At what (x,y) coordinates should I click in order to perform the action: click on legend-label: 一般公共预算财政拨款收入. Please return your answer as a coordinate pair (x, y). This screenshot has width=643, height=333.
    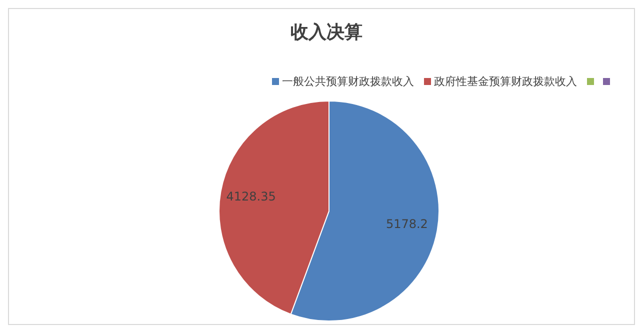
    Looking at the image, I should click on (348, 81).